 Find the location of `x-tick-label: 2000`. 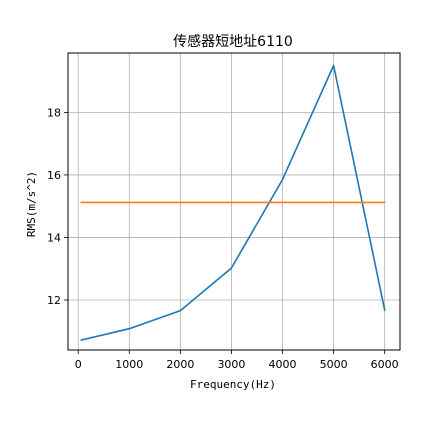

x-tick-label: 2000 is located at coordinates (180, 364).